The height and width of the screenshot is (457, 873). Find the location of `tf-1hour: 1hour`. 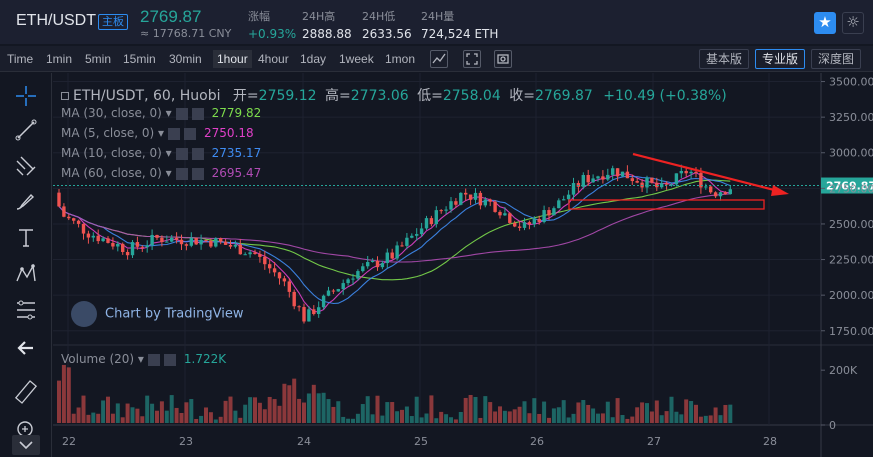

tf-1hour: 1hour is located at coordinates (232, 59).